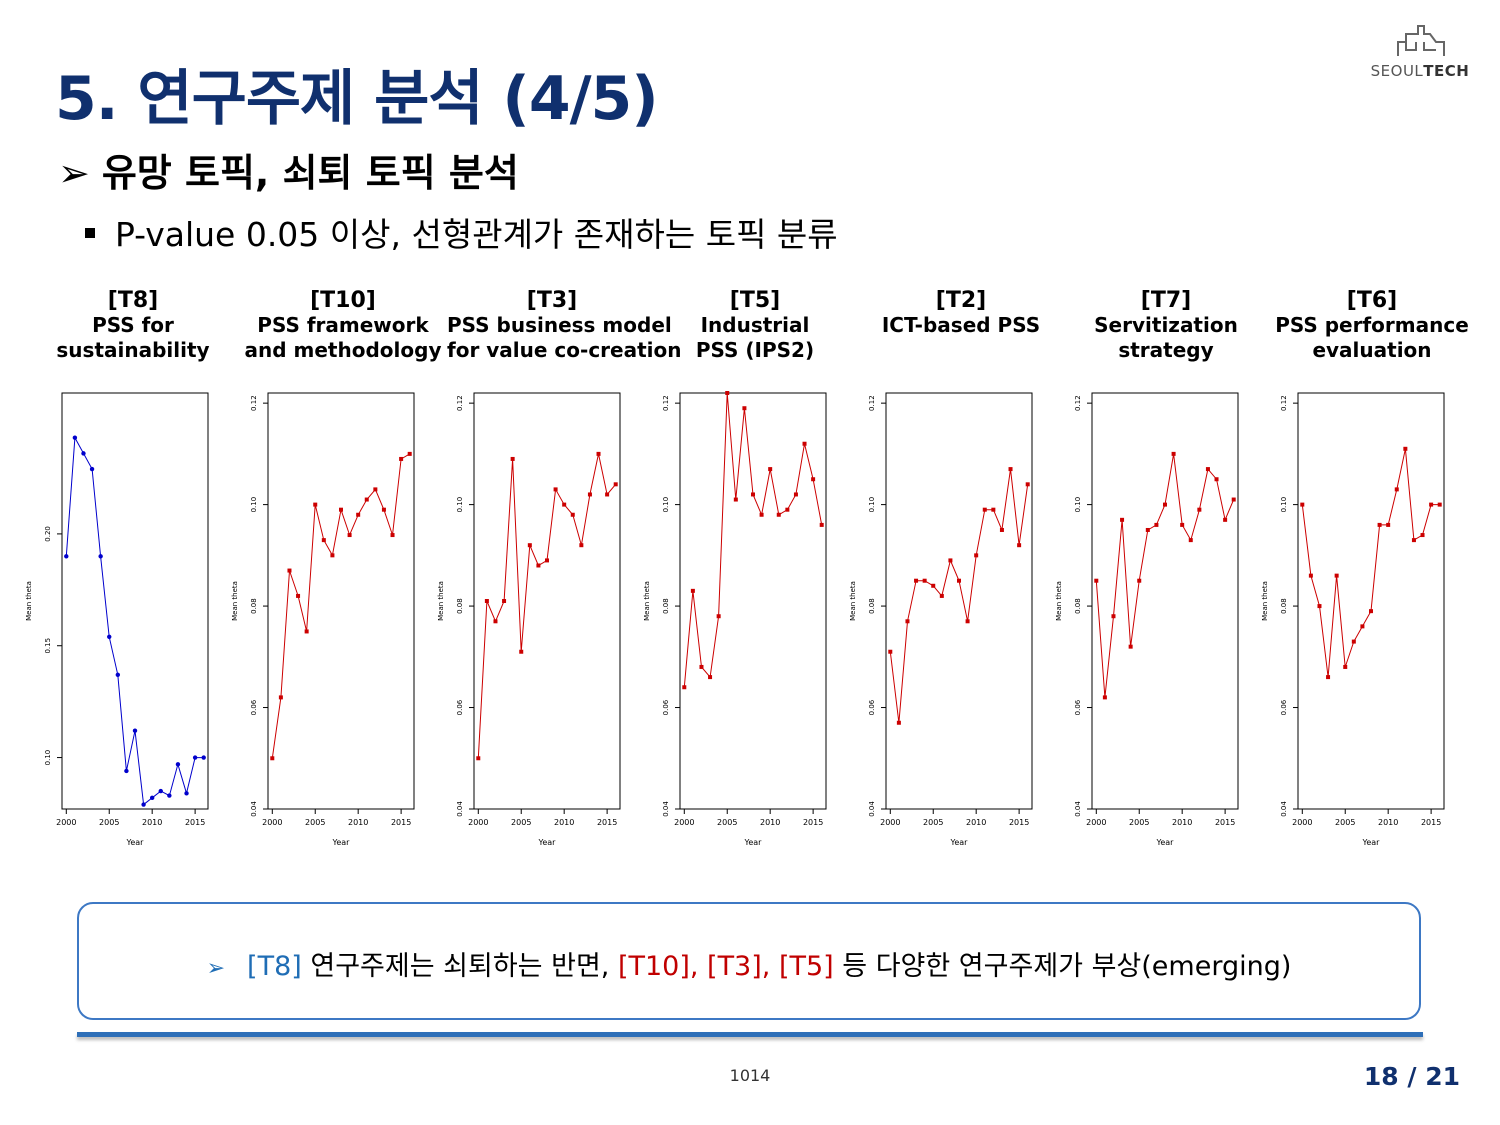  Describe the element at coordinates (476, 234) in the screenshot. I see `bullet-text: P-value 0.05 이상, 선형관계가 존재하는 토픽 분류` at that location.